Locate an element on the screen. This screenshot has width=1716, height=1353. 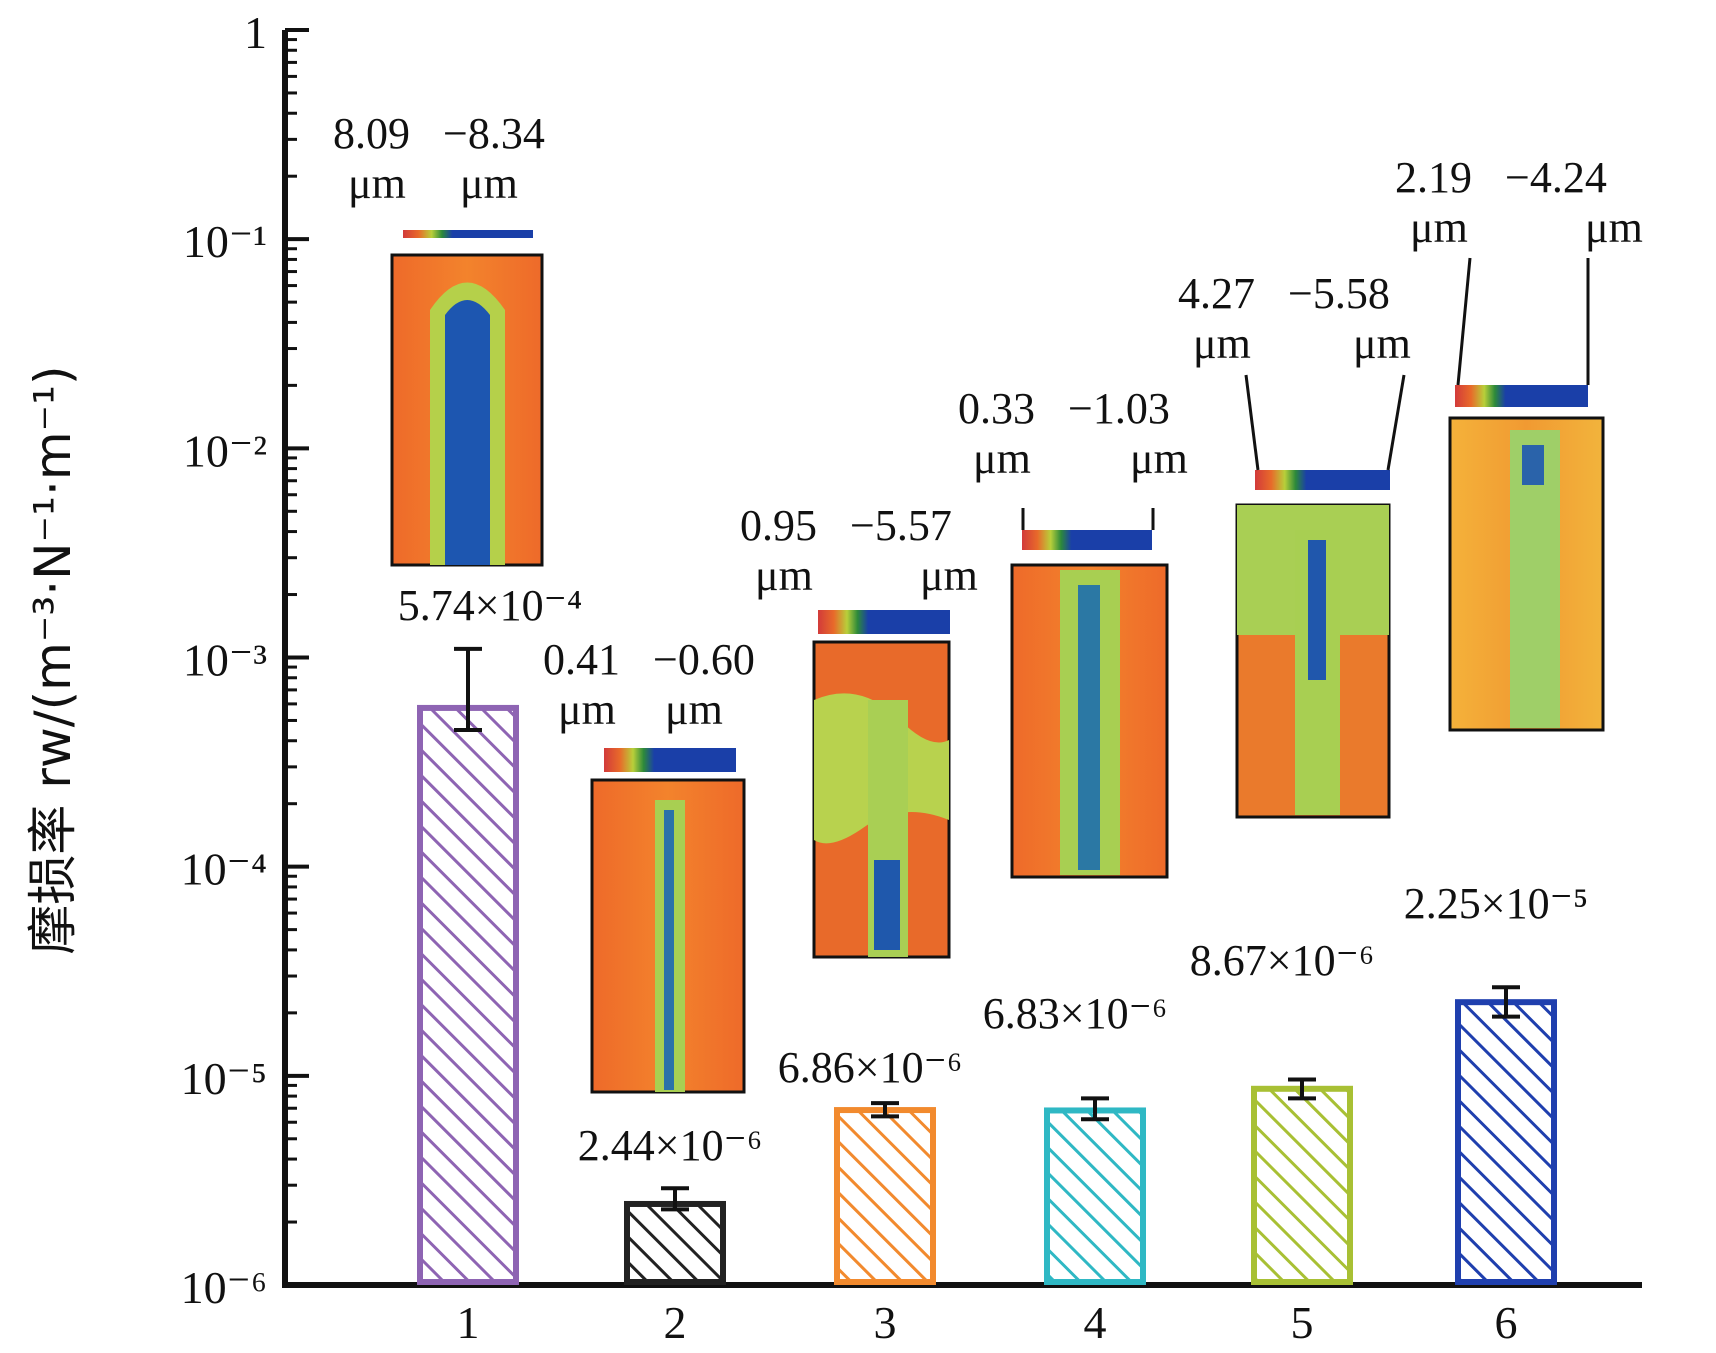
y-tick-label: 10⁻² is located at coordinates (225, 450).